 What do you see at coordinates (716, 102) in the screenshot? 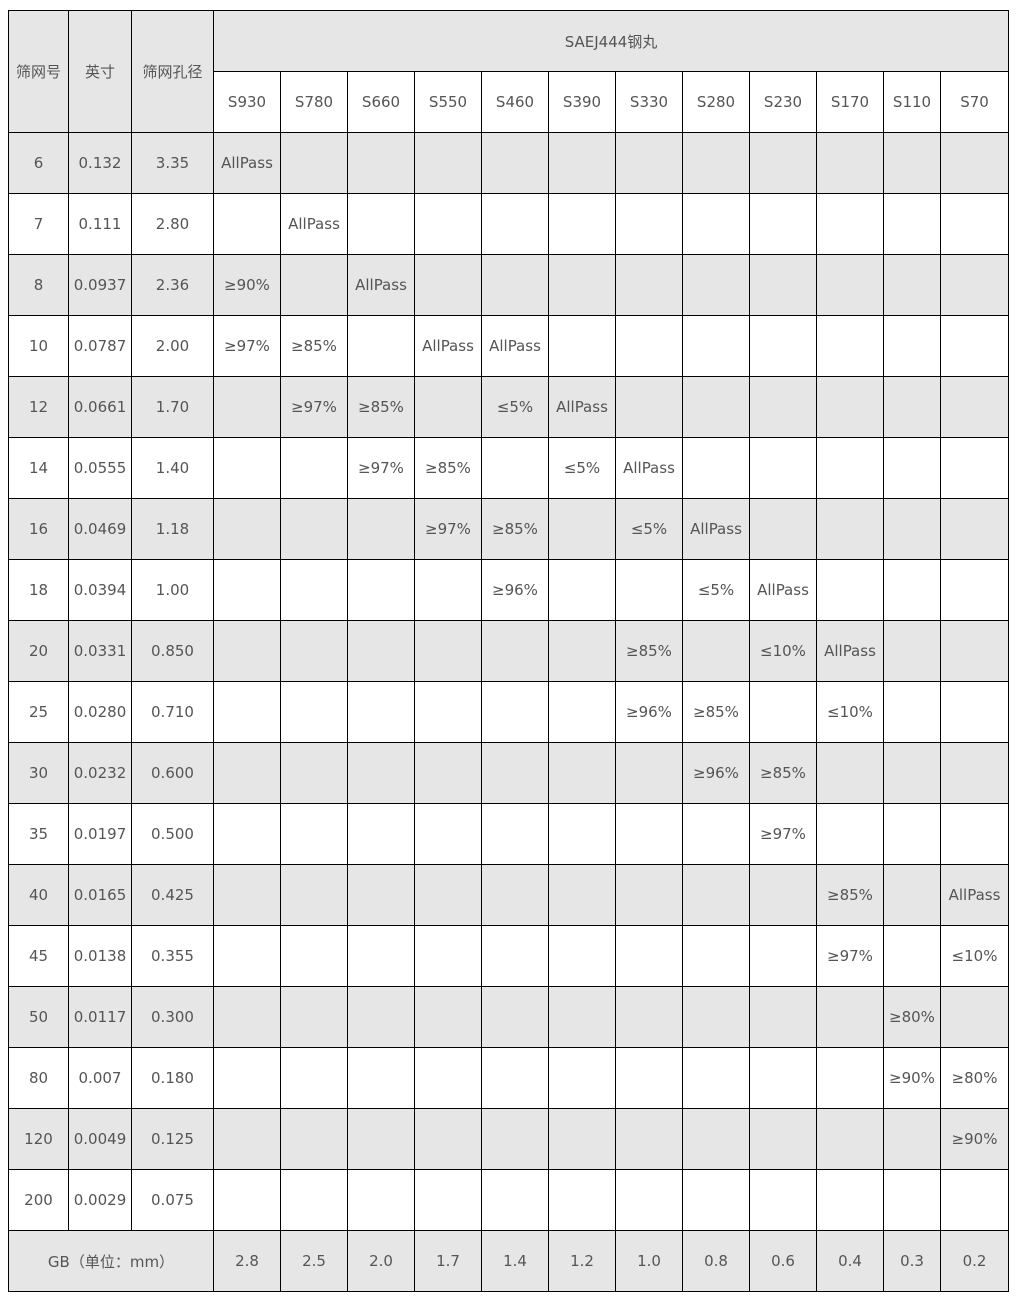
I see `header-grade: S280` at bounding box center [716, 102].